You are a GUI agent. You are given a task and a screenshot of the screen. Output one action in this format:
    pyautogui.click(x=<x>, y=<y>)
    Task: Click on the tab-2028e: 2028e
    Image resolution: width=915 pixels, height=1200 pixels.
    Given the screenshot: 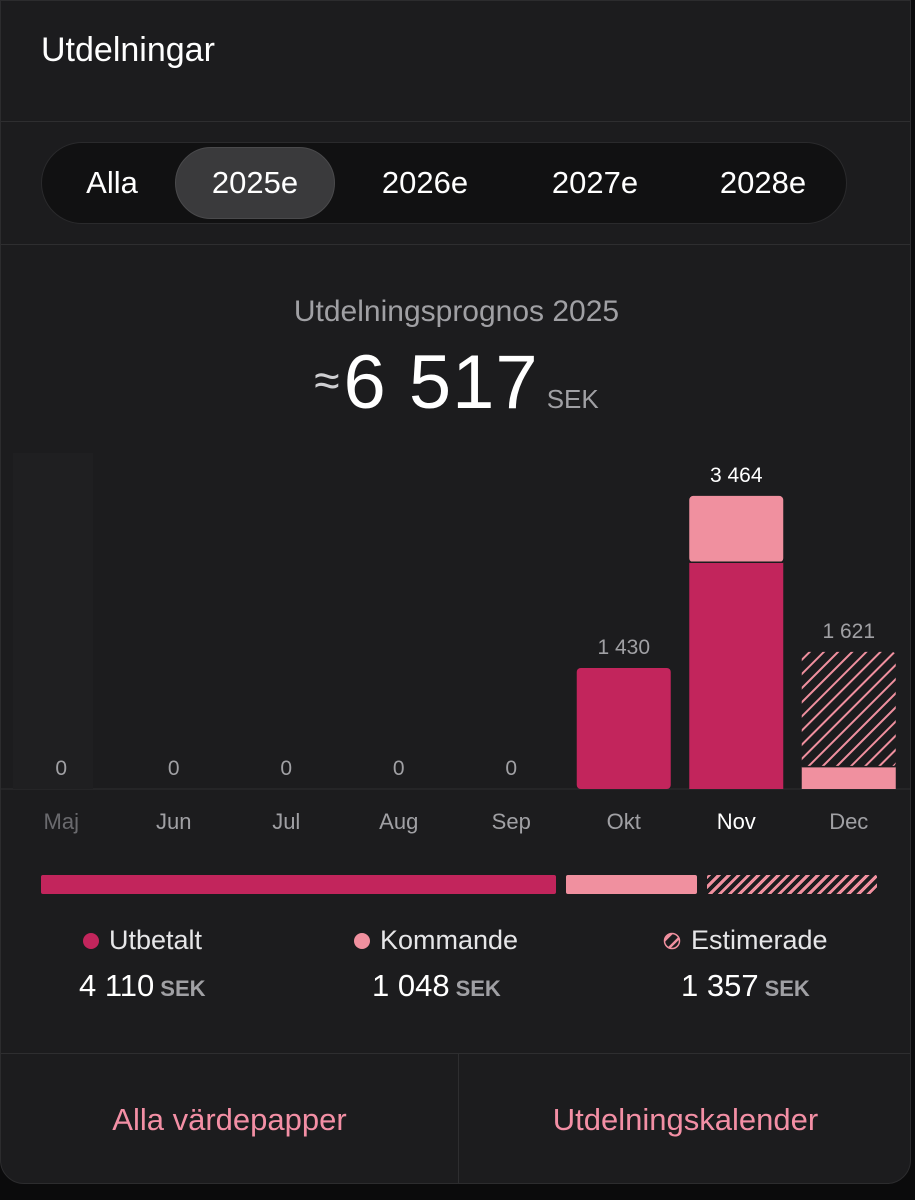 What is the action you would take?
    pyautogui.click(x=763, y=182)
    